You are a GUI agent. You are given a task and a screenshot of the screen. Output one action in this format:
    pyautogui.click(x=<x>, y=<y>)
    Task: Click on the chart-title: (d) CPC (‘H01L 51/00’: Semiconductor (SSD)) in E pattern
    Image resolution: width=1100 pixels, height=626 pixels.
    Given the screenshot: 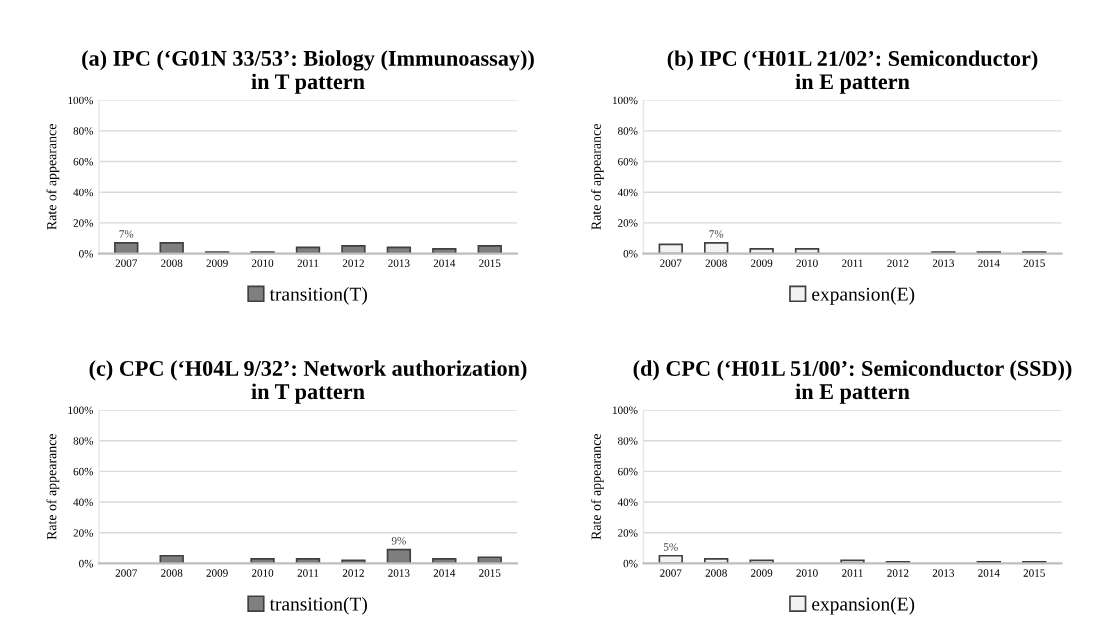 What is the action you would take?
    pyautogui.click(x=852, y=382)
    